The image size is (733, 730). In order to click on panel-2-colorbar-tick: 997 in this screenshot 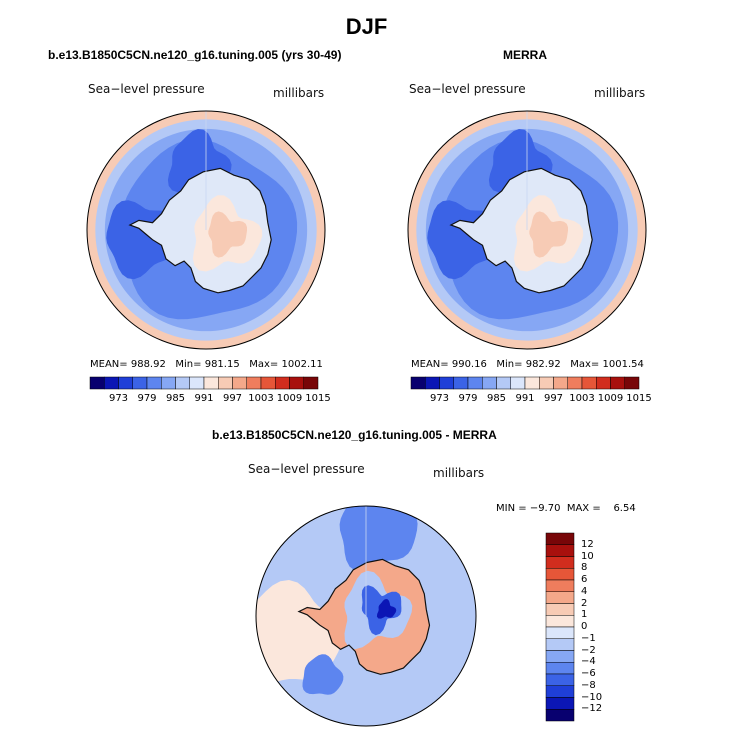, I will do `click(553, 398)`.